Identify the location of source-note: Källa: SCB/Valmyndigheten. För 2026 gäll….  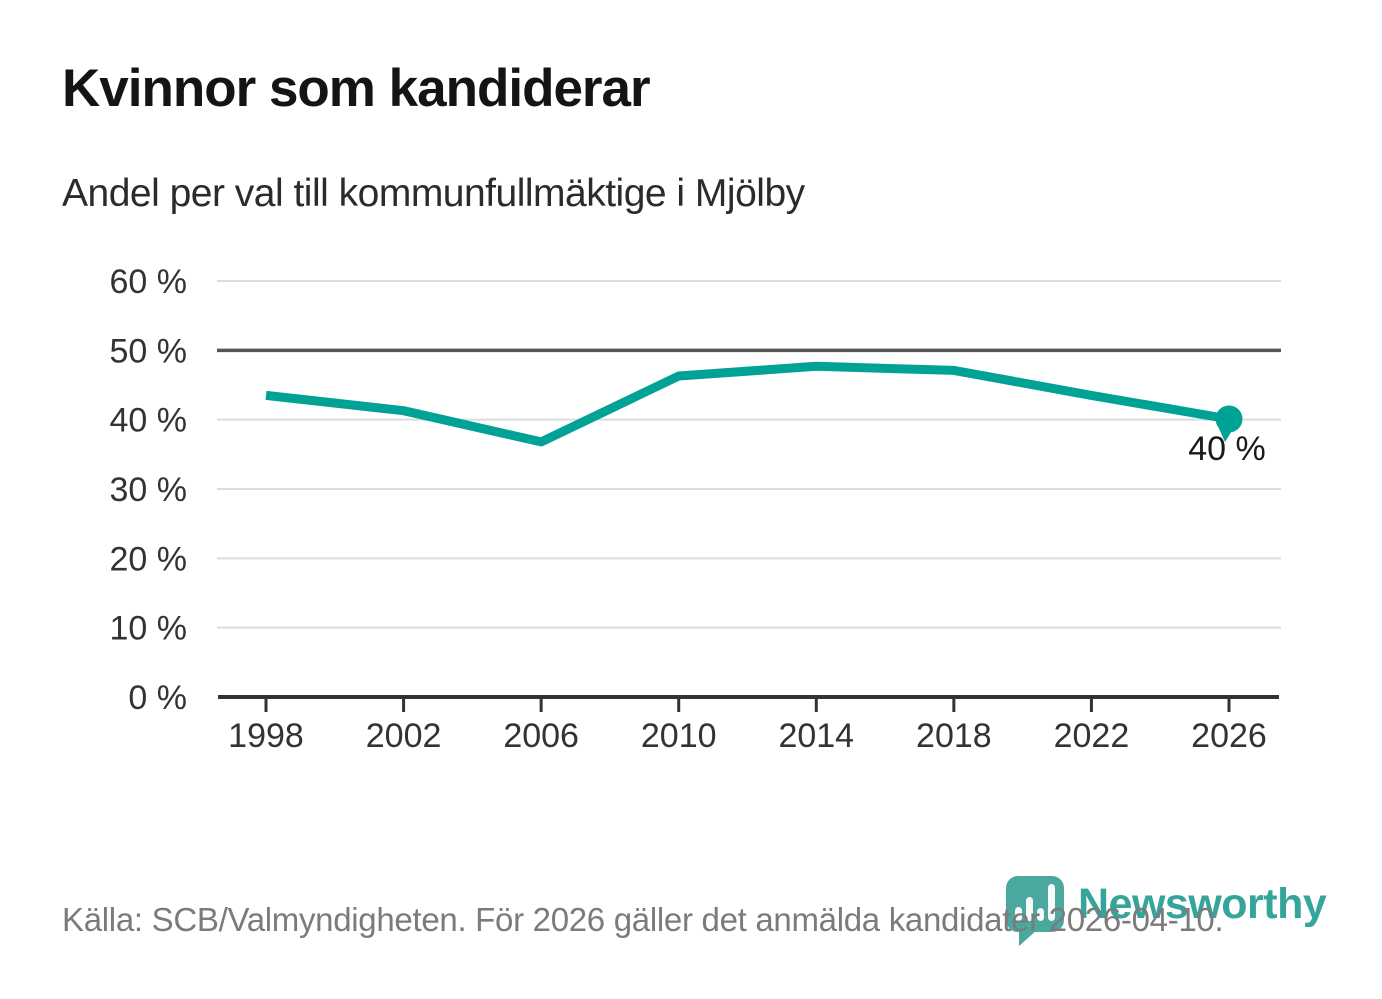
(643, 919).